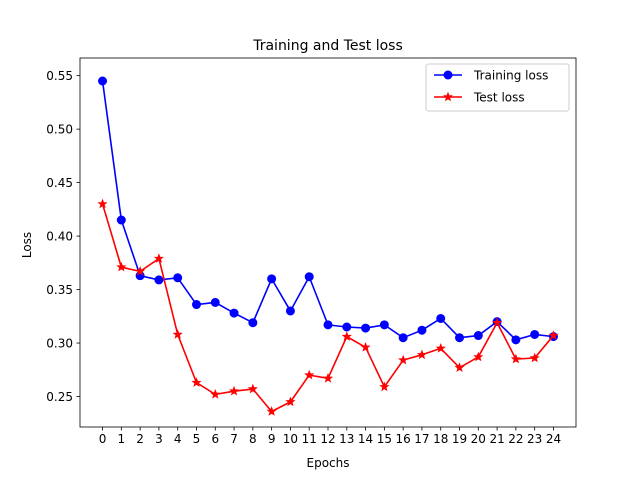  Describe the element at coordinates (421, 439) in the screenshot. I see `x-tick-label: 17` at that location.